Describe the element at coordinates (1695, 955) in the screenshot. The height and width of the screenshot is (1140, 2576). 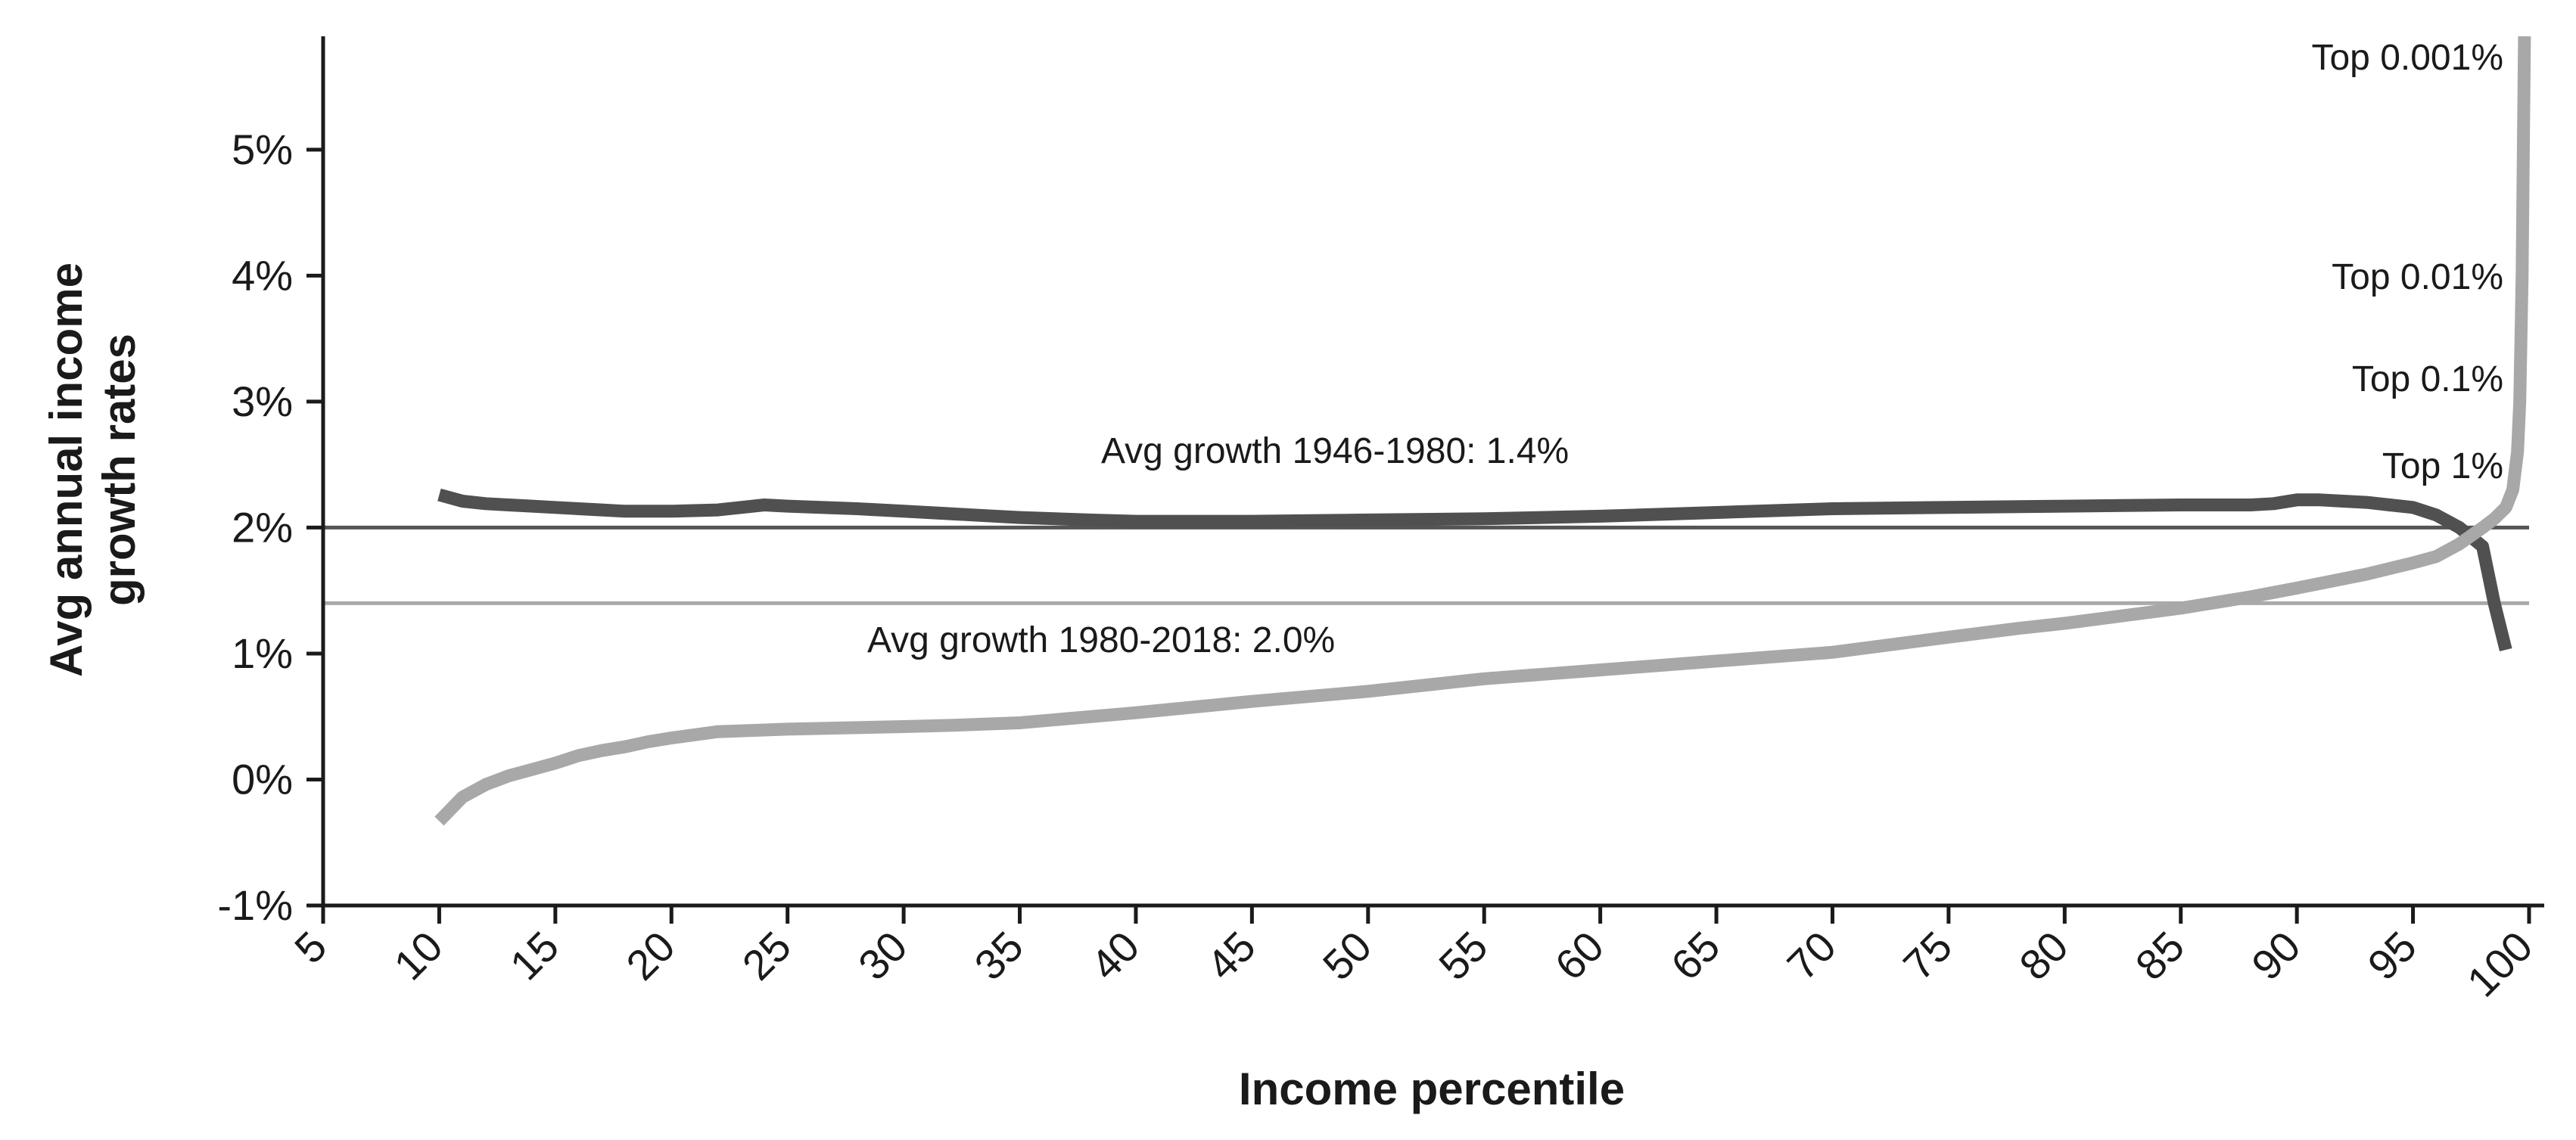
I see `x-tick-label: 65` at that location.